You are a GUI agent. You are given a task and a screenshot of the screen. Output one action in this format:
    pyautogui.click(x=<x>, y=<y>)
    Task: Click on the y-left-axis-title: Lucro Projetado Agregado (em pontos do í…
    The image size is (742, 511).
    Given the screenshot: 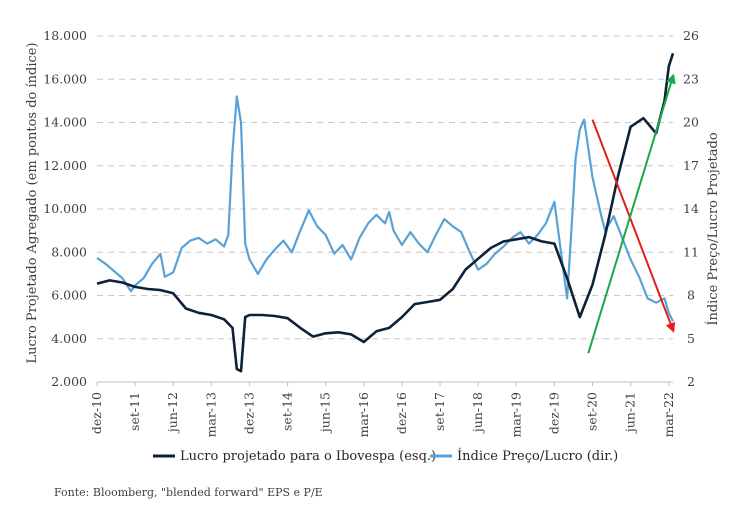 What is the action you would take?
    pyautogui.click(x=32, y=202)
    